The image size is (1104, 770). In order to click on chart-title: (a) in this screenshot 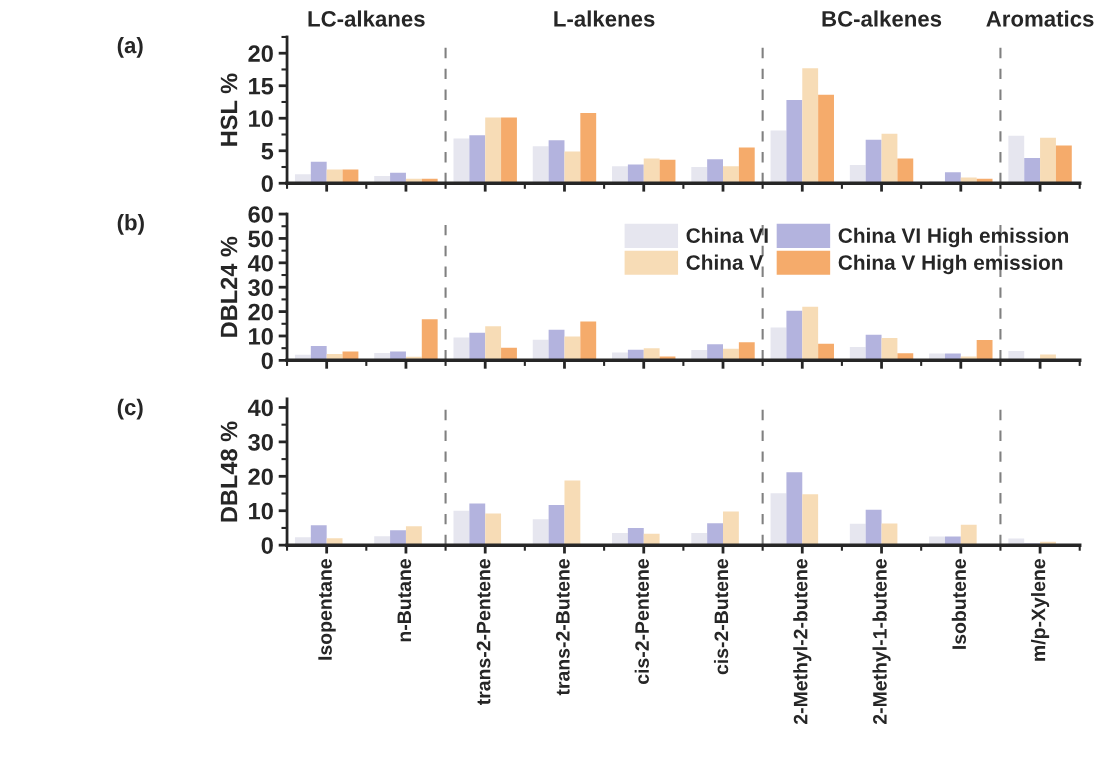, I will do `click(130, 47)`.